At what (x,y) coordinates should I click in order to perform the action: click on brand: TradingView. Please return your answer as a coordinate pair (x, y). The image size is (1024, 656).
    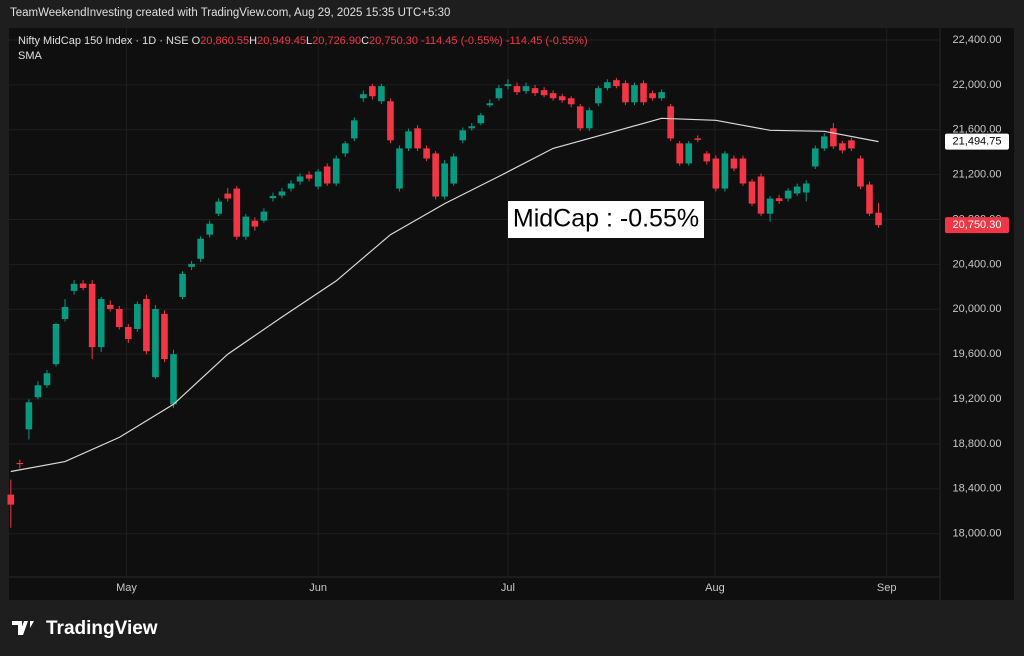
    Looking at the image, I should click on (102, 628).